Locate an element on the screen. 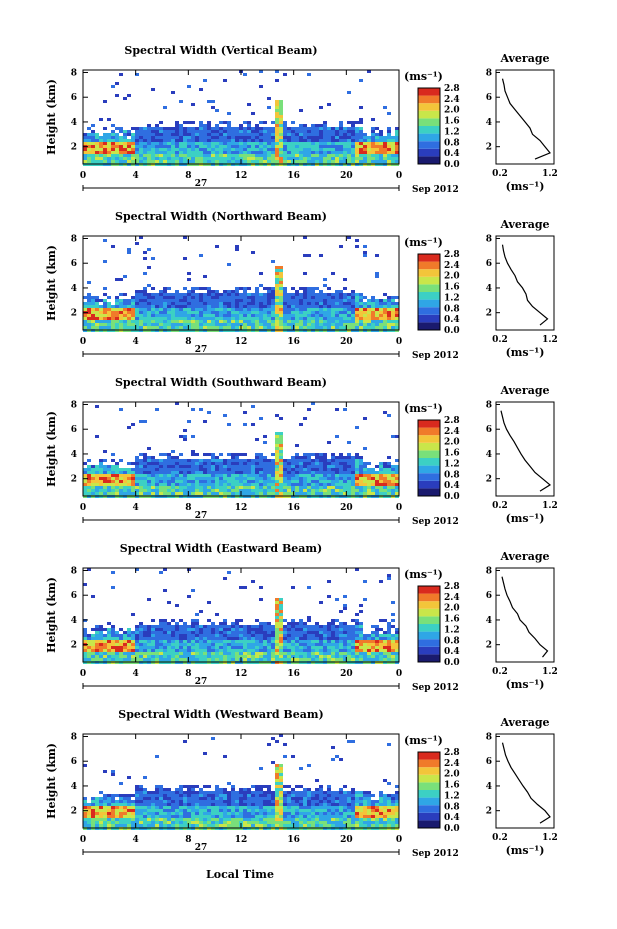 The image size is (617, 929). colorbar-segment is located at coordinates (429, 446).